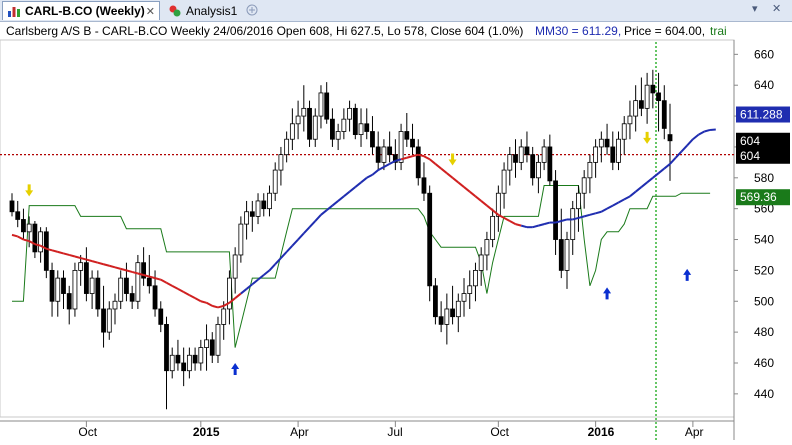 The image size is (792, 445). Describe the element at coordinates (764, 394) in the screenshot. I see `y-tick-label: 440` at that location.